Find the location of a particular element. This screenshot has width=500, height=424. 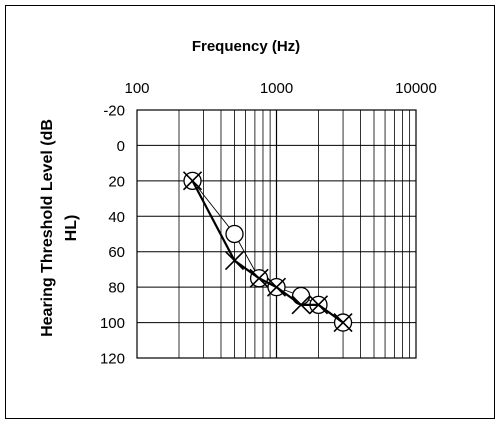

y-tick-label: 60 is located at coordinates (116, 252).